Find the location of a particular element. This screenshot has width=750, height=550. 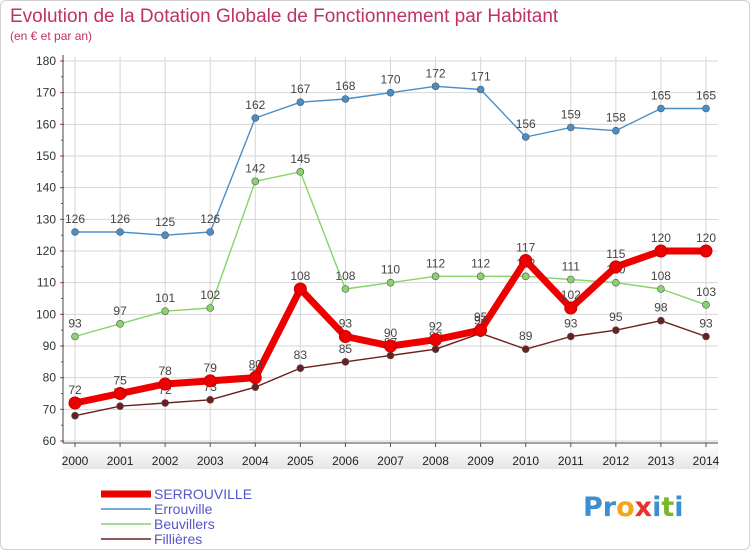

x-tick-label: 2009 is located at coordinates (480, 461).